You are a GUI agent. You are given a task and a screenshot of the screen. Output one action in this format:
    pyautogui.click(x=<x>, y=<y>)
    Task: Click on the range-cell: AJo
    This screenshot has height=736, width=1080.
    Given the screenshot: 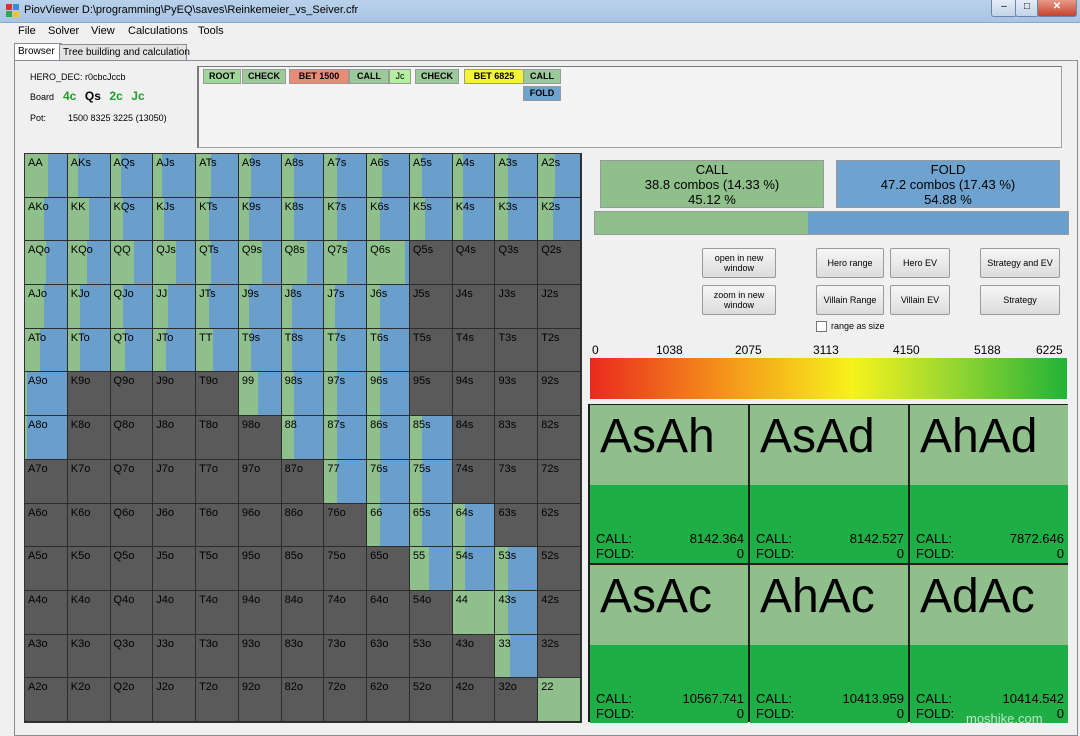 What is the action you would take?
    pyautogui.click(x=46, y=307)
    